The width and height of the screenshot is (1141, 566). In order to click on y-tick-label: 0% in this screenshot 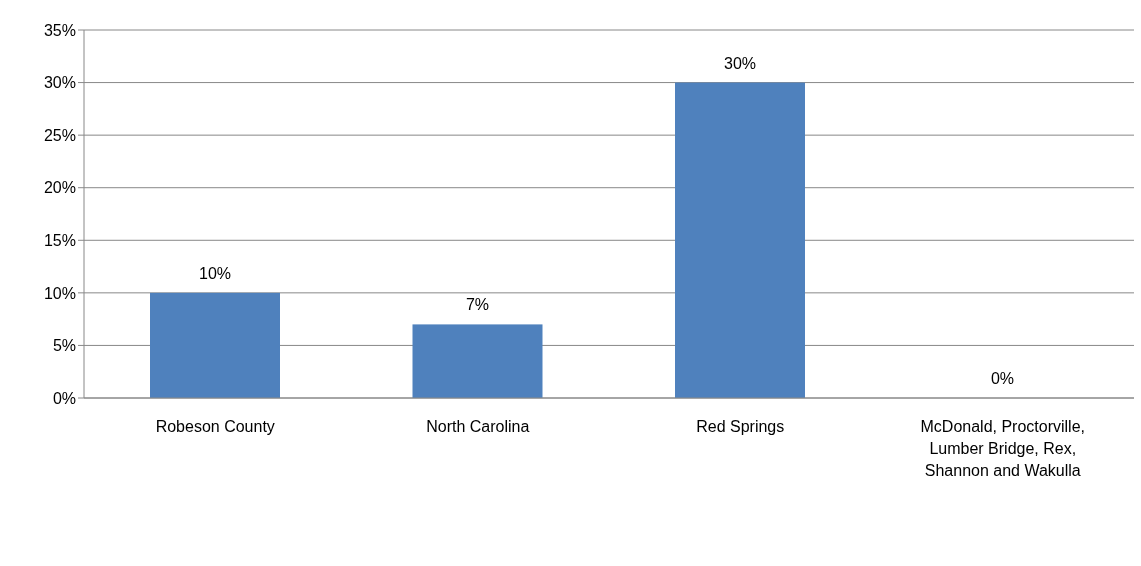, I will do `click(64, 398)`.